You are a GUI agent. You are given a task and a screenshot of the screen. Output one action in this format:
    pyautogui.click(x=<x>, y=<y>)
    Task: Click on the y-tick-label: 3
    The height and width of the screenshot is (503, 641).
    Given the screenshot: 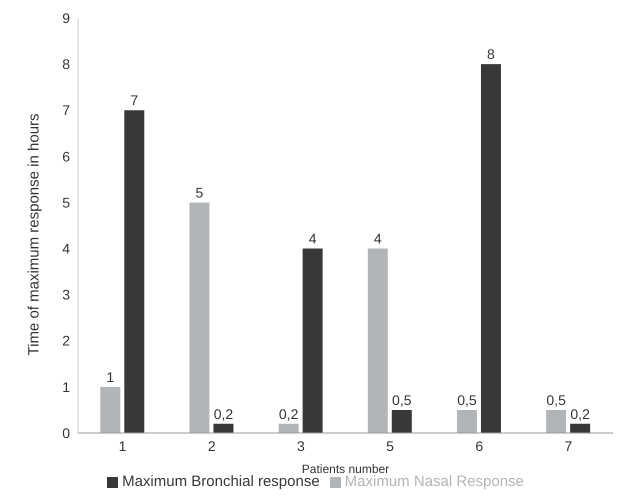 What is the action you would take?
    pyautogui.click(x=66, y=294)
    